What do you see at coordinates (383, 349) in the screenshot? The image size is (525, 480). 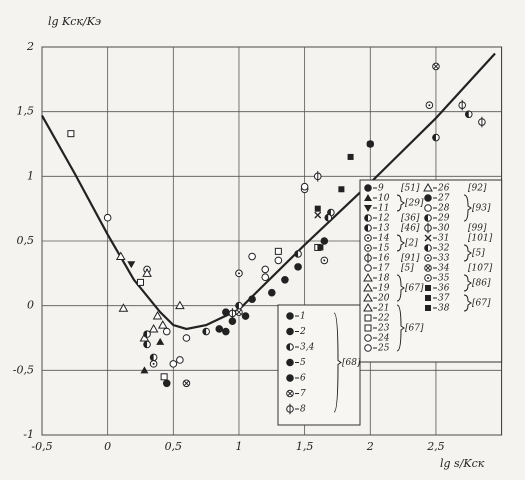 I see `legend-label: 25` at bounding box center [383, 349].